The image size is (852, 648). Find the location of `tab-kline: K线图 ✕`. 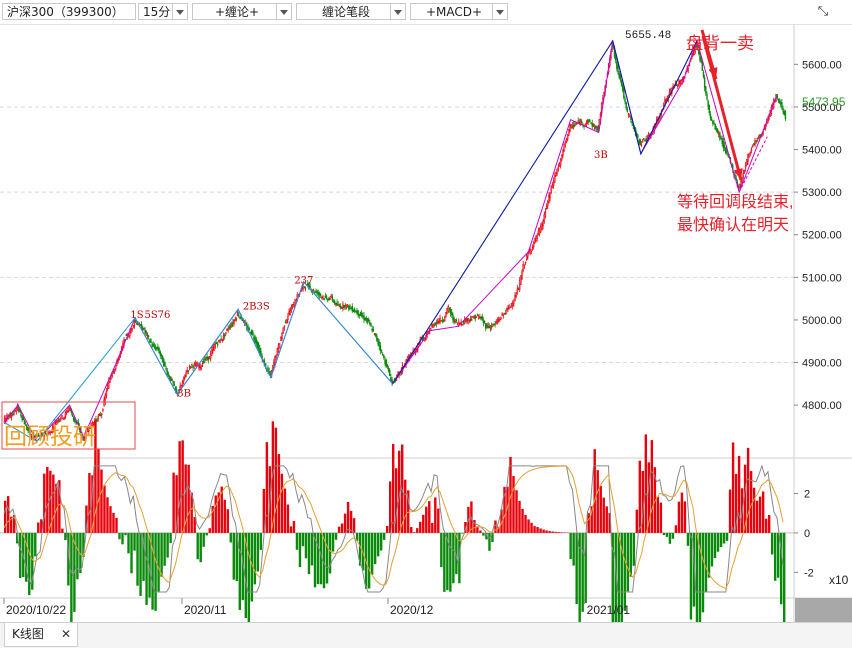

tab-kline: K线图 ✕ is located at coordinates (41, 635).